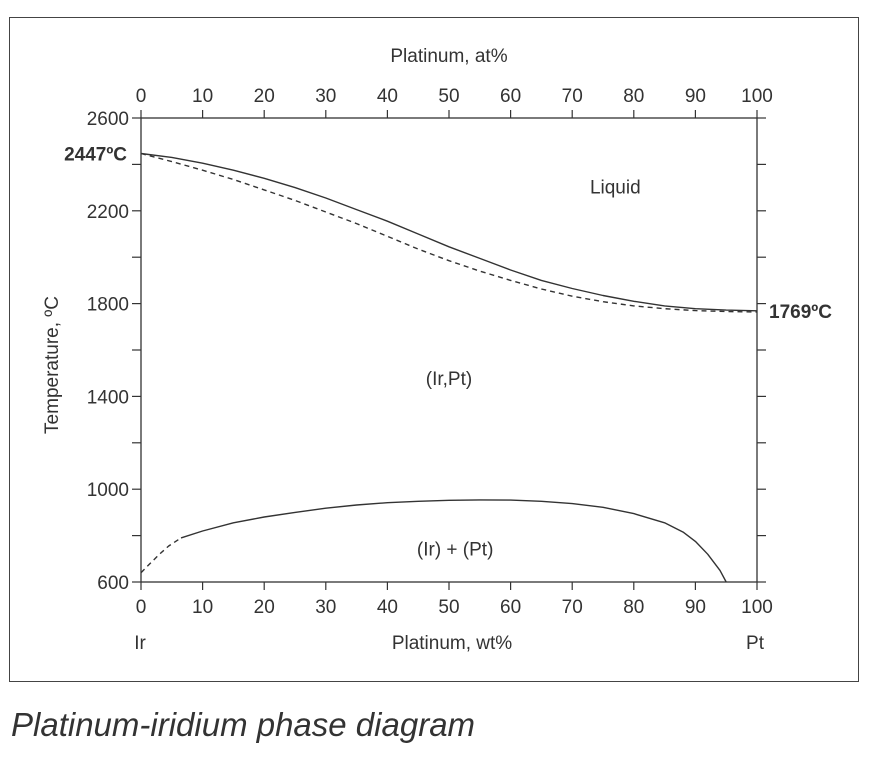  I want to click on x-tick-label-top-10: 10, so click(202, 96).